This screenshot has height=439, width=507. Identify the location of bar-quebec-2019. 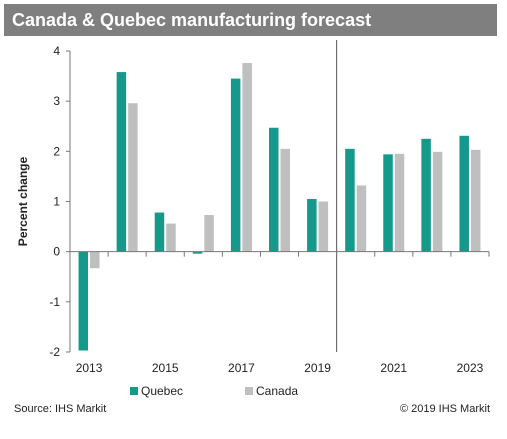
(312, 225).